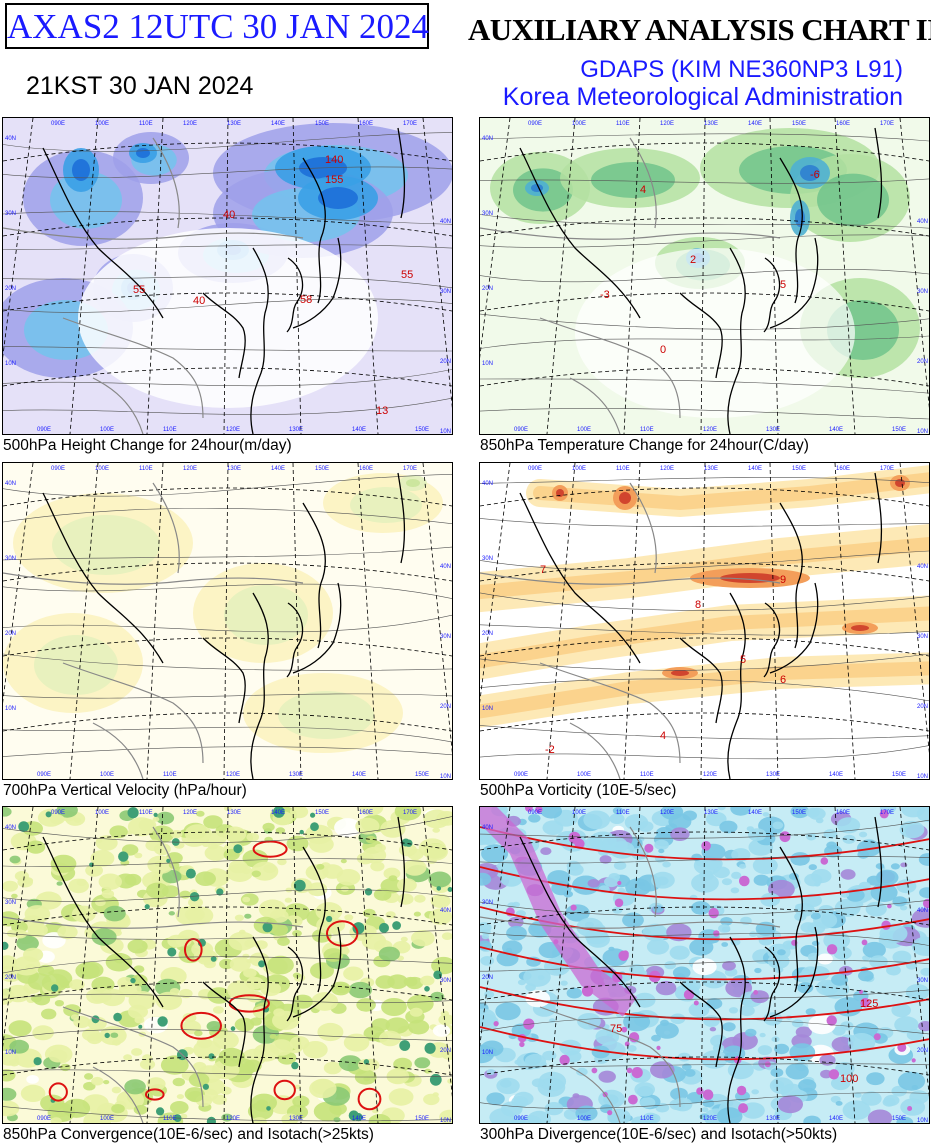 The width and height of the screenshot is (931, 1145). Describe the element at coordinates (699, 29) in the screenshot. I see `chart-title: AUXILIARY ANALYSIS CHART II` at that location.